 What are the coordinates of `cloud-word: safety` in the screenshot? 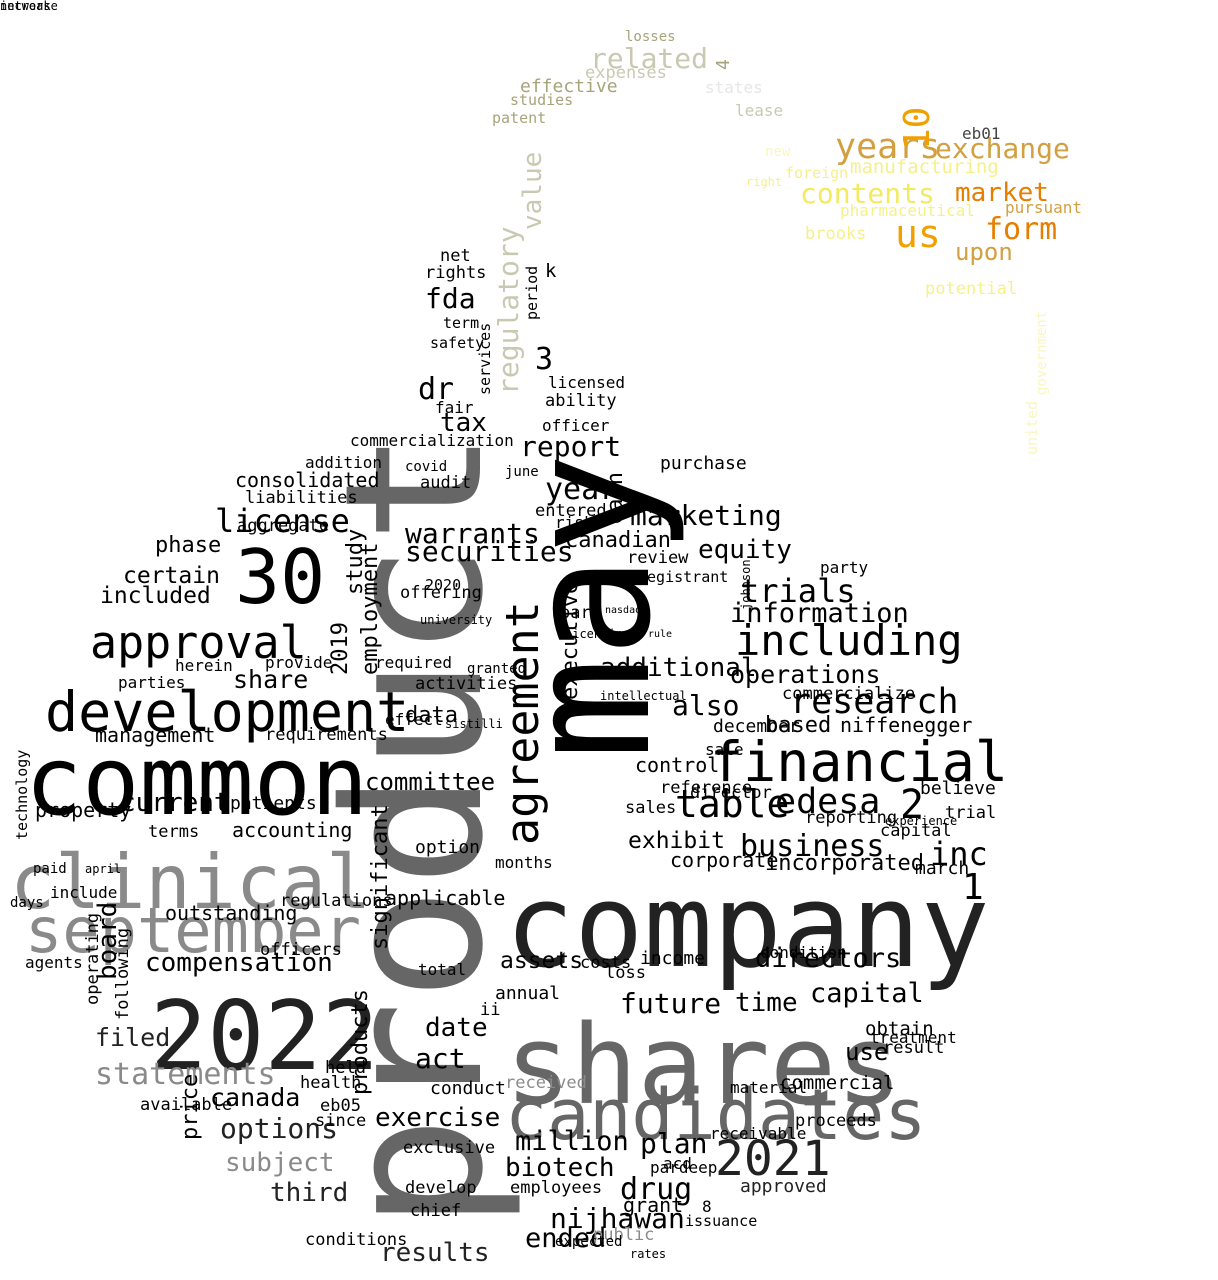 It's located at (457, 343).